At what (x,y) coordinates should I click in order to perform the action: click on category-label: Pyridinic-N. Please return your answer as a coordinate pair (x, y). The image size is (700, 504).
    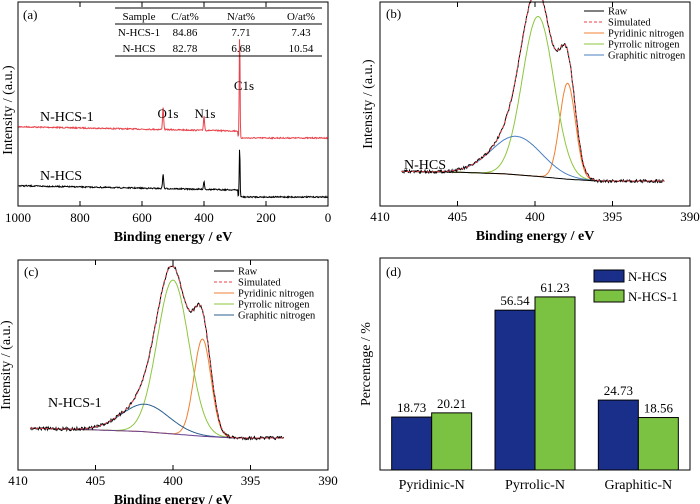
    Looking at the image, I should click on (432, 485).